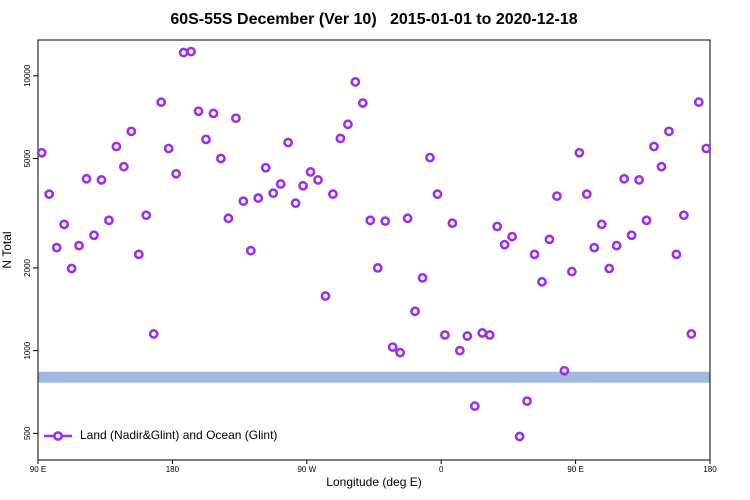 The image size is (750, 500). I want to click on x-tick-label: 0, so click(441, 469).